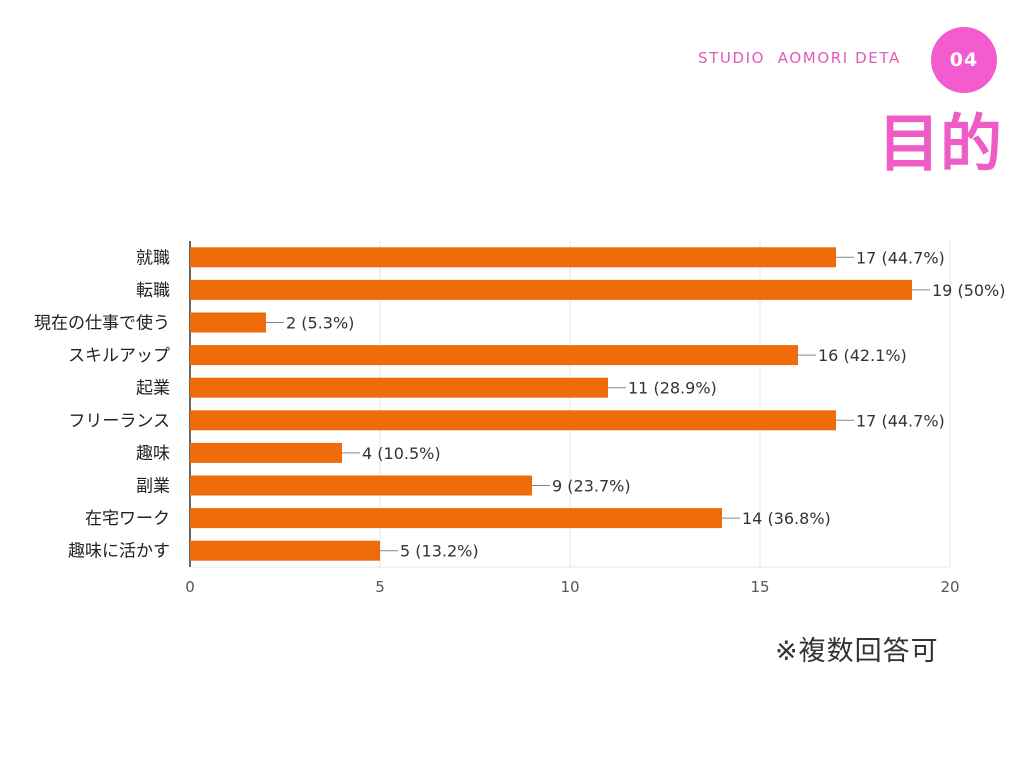 Image resolution: width=1024 pixels, height=768 pixels. Describe the element at coordinates (857, 651) in the screenshot. I see `multiple-answers-note: ※複数回答可` at that location.